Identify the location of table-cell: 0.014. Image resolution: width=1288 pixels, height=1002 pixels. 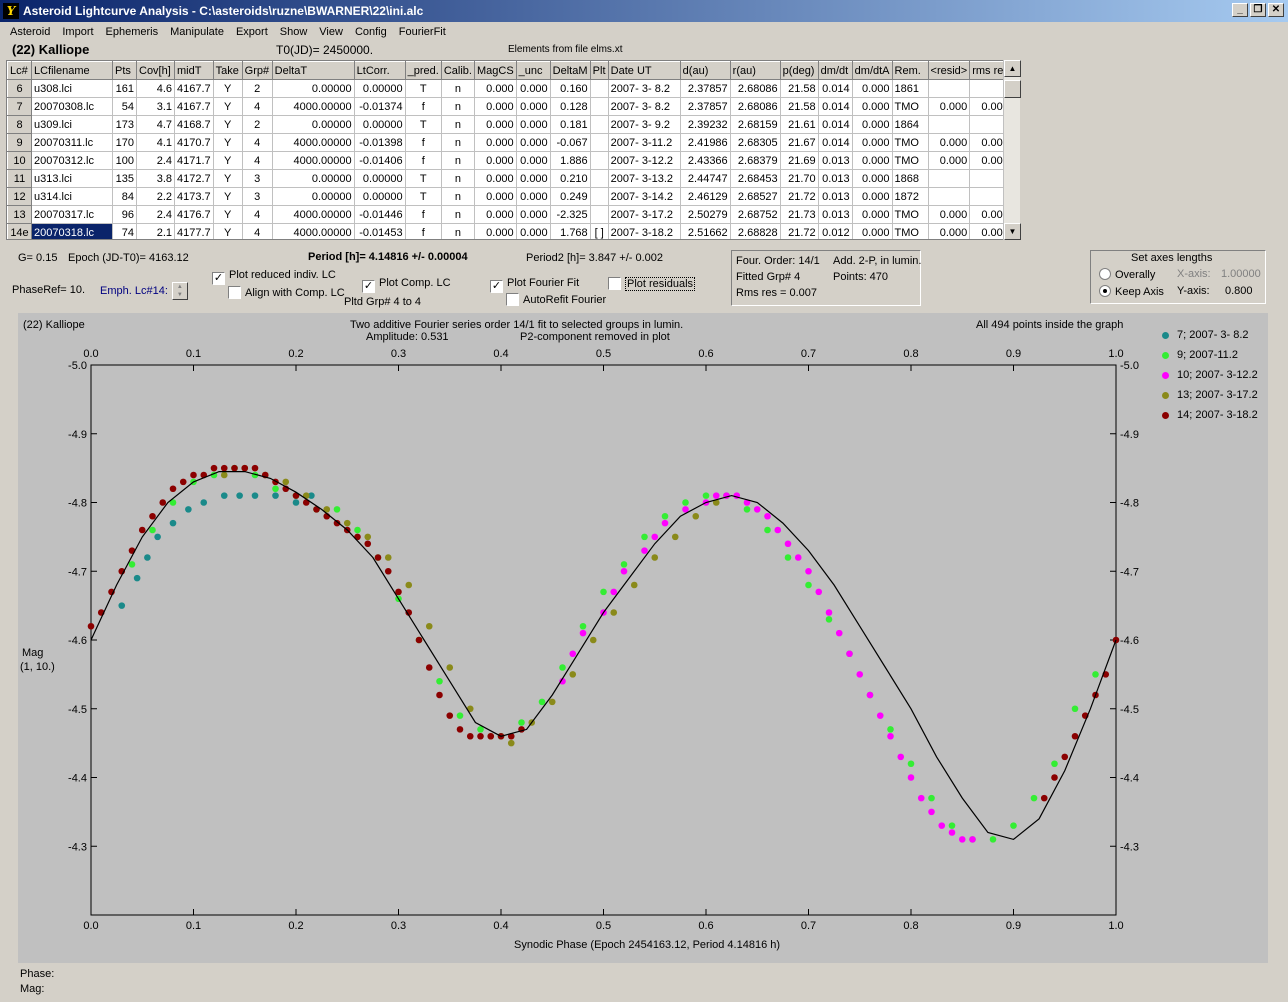
(835, 124).